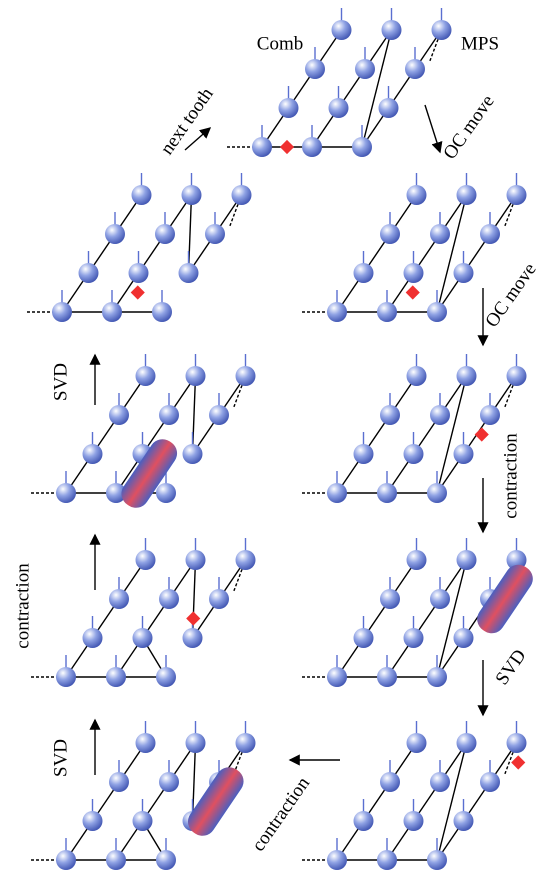 The width and height of the screenshot is (557, 875). I want to click on mps-label: MPS, so click(480, 43).